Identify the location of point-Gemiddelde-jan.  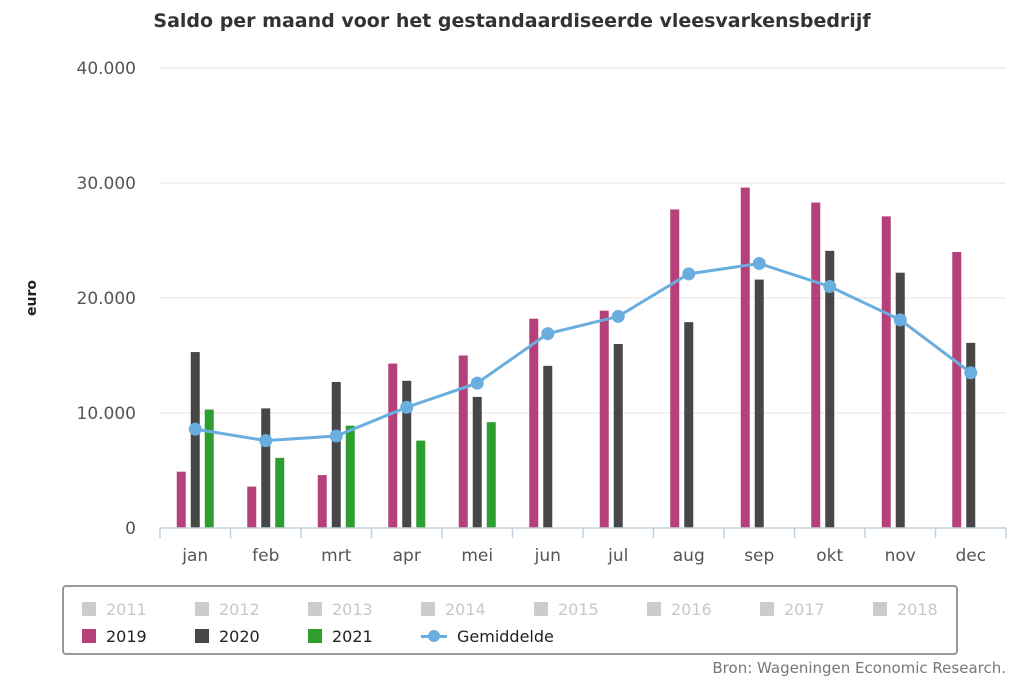
(195, 429).